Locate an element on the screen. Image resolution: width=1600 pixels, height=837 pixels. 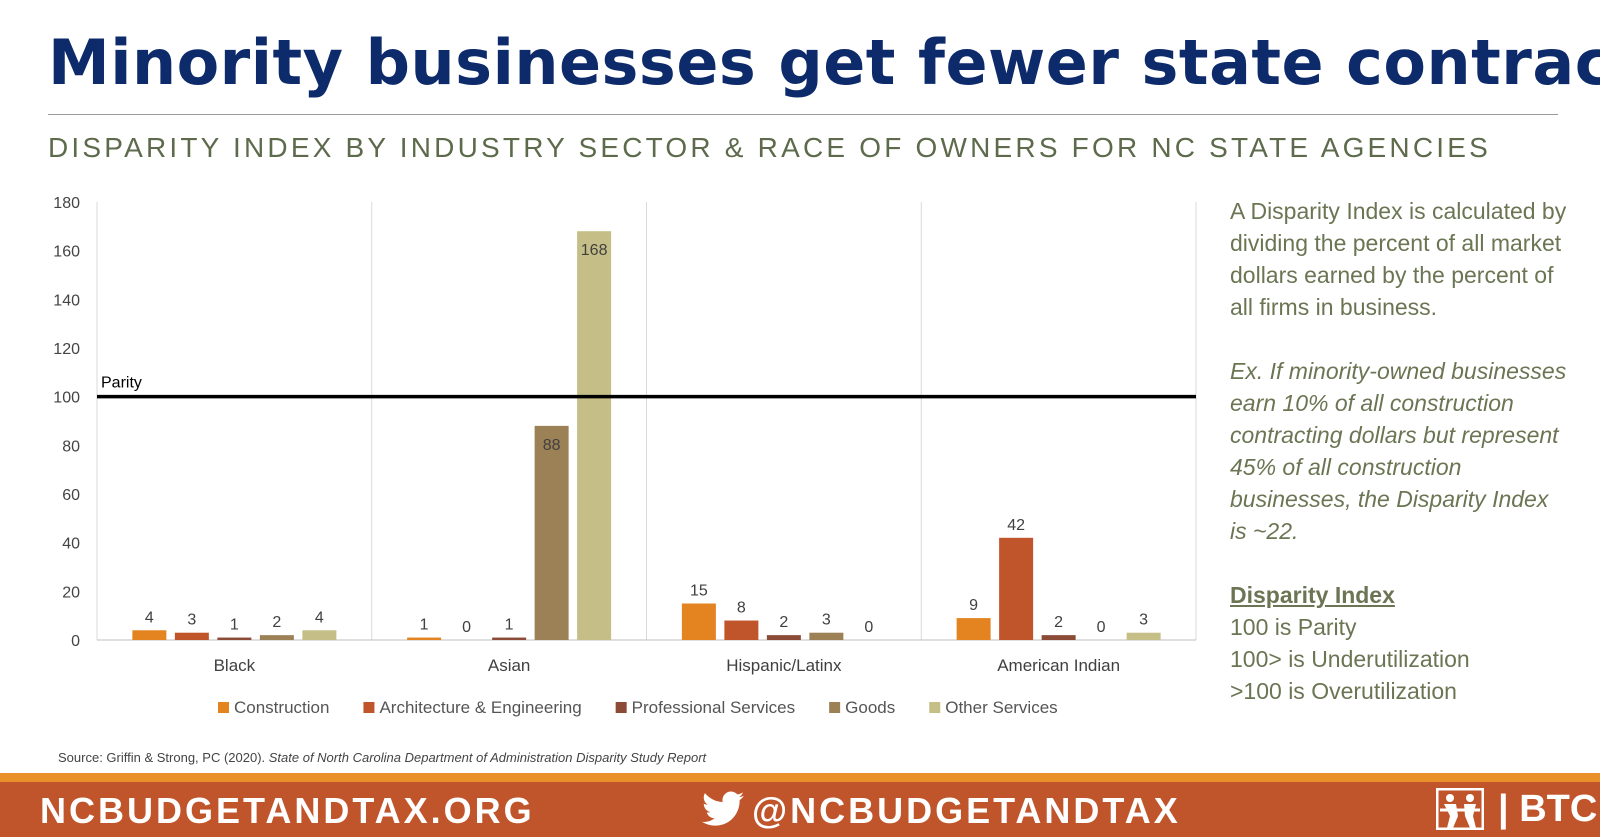
btc-brand-text: BTC is located at coordinates (1558, 809).